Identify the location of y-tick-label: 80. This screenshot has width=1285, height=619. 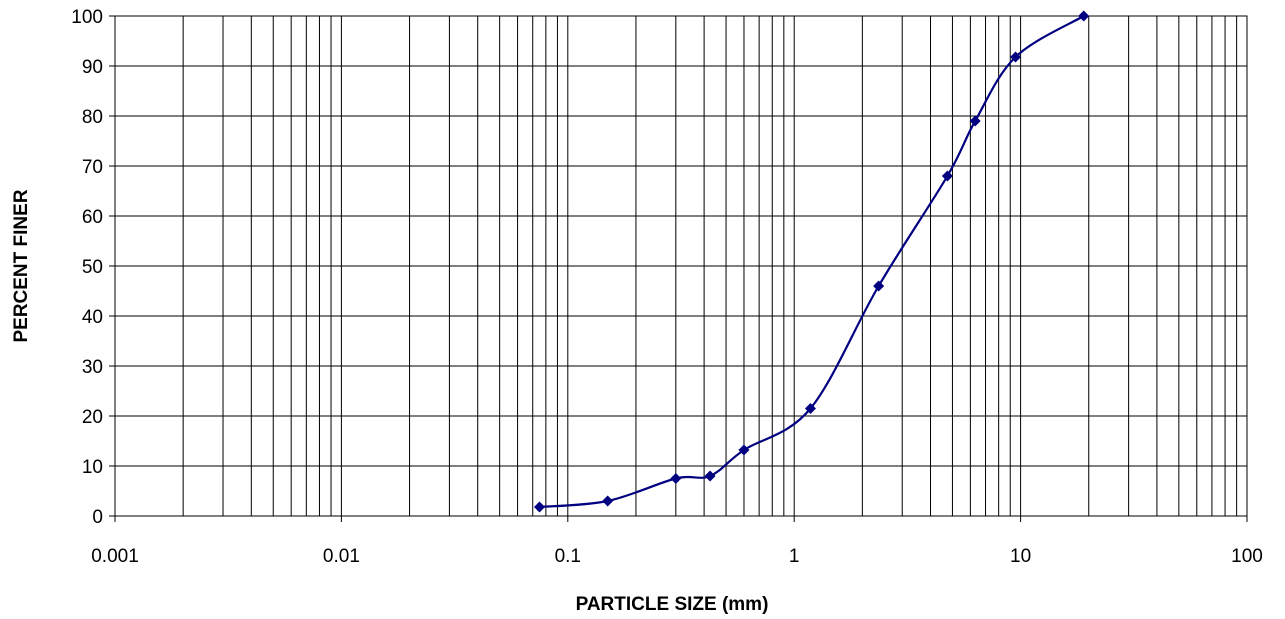
(92, 117).